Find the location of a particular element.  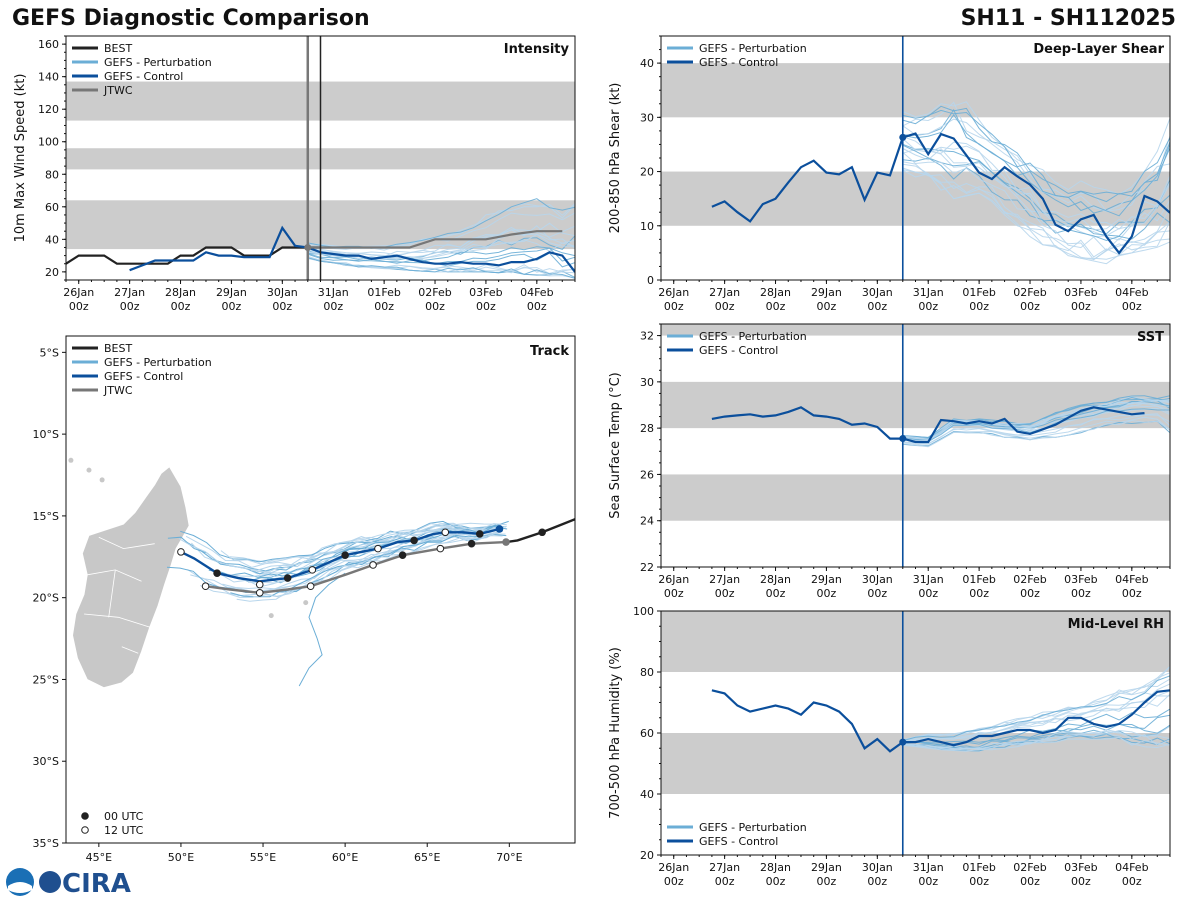

rh-x-tick-day: 31Jan is located at coordinates (928, 867).